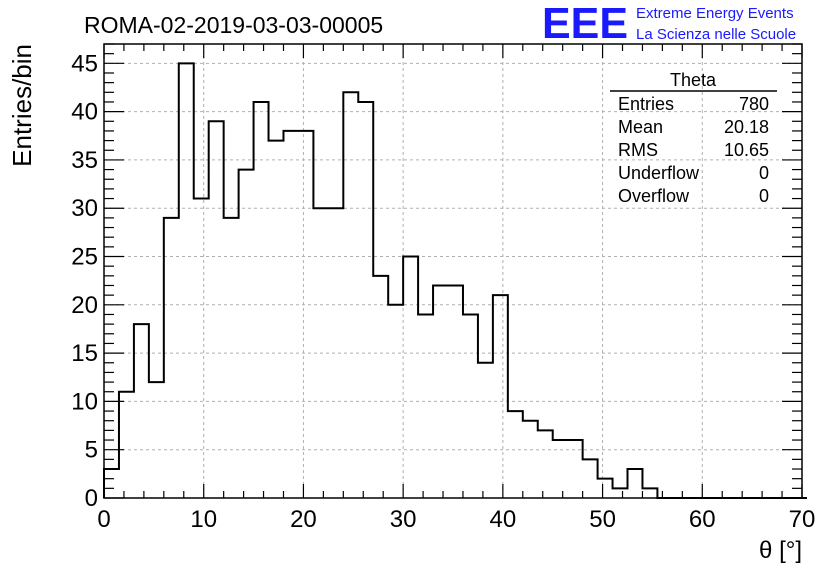 This screenshot has width=836, height=572. What do you see at coordinates (659, 173) in the screenshot?
I see `stats-label: Underflow` at bounding box center [659, 173].